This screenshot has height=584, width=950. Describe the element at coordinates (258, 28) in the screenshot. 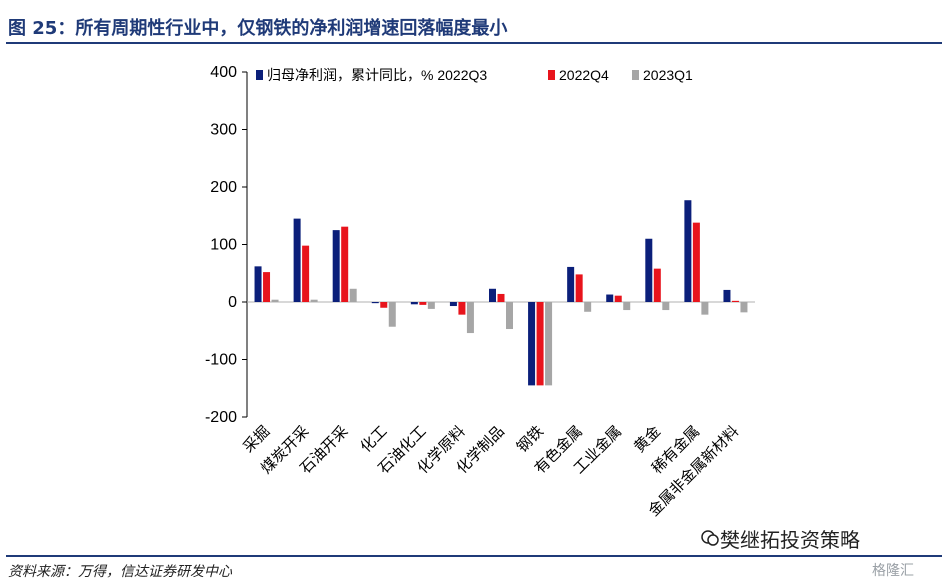

I see `figure-title: 图 25：所有周期性行业中，仅钢铁的净利润增速回落幅度最小` at that location.